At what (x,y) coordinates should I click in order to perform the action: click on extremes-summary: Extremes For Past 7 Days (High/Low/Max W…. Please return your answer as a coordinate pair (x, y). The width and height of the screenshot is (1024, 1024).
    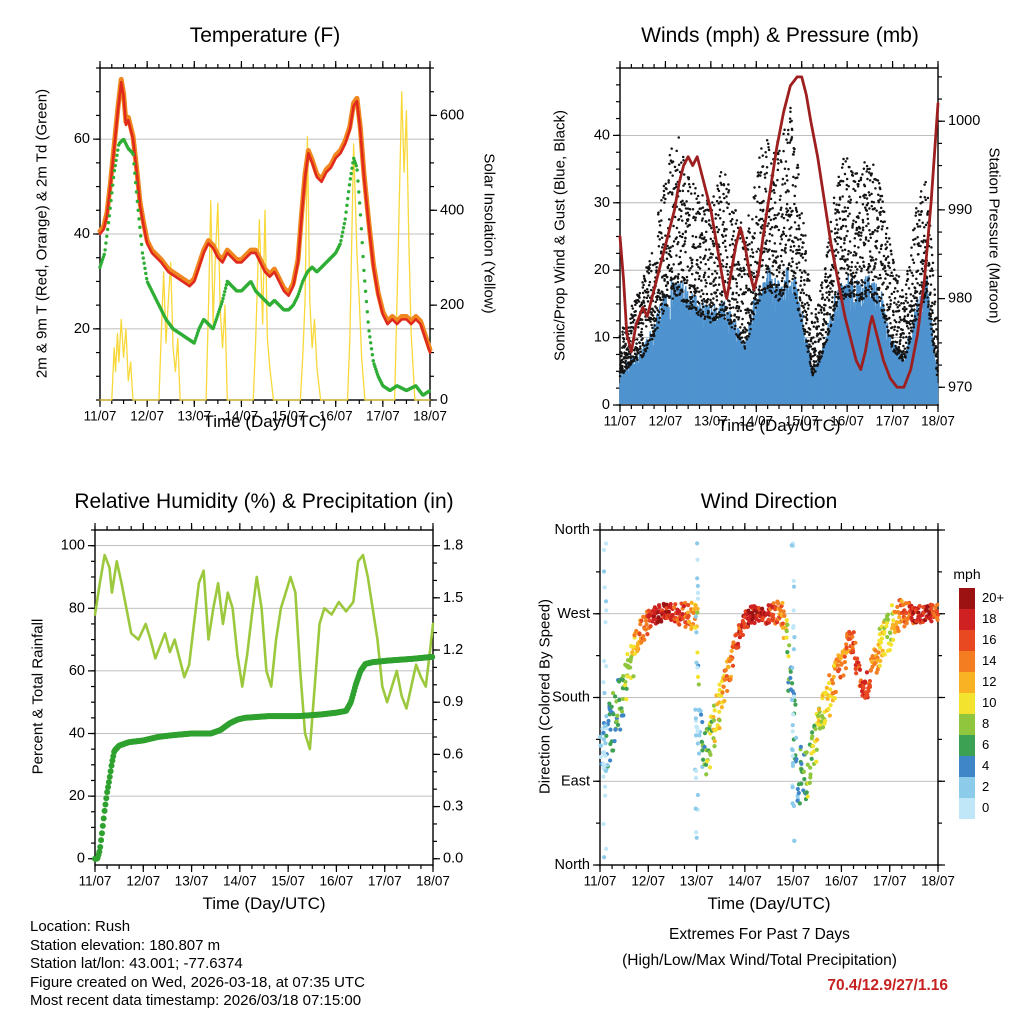
    Looking at the image, I should click on (759, 960).